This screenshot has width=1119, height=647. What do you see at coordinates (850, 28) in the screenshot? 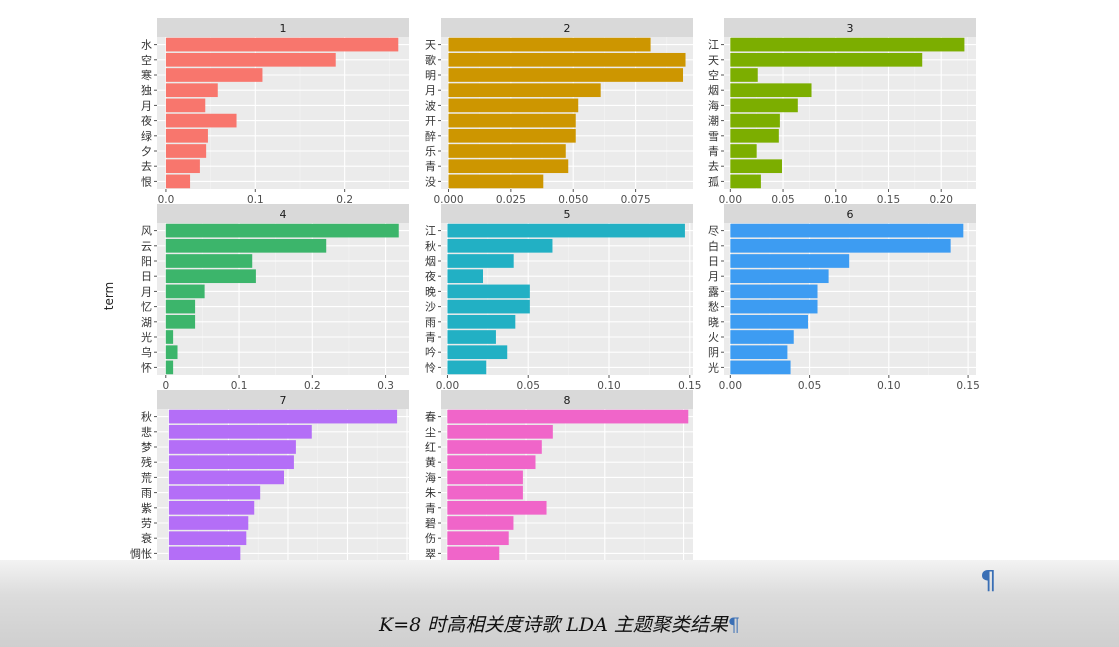
I see `facet-strip-label: 3` at bounding box center [850, 28].